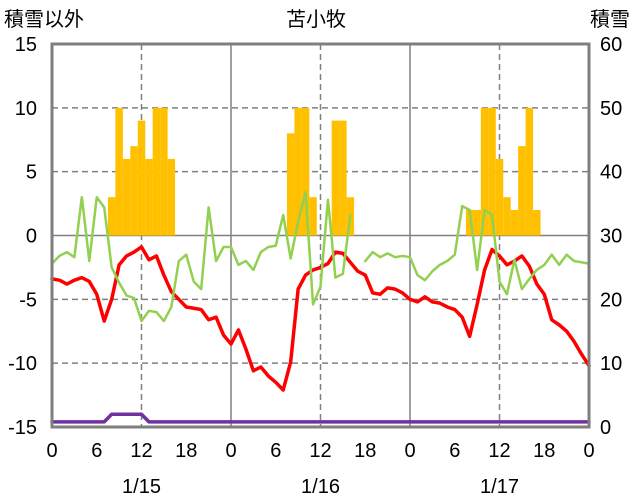 Image resolution: width=636 pixels, height=501 pixels. What do you see at coordinates (320, 418) in the screenshot?
I see `purple-series-line` at bounding box center [320, 418].